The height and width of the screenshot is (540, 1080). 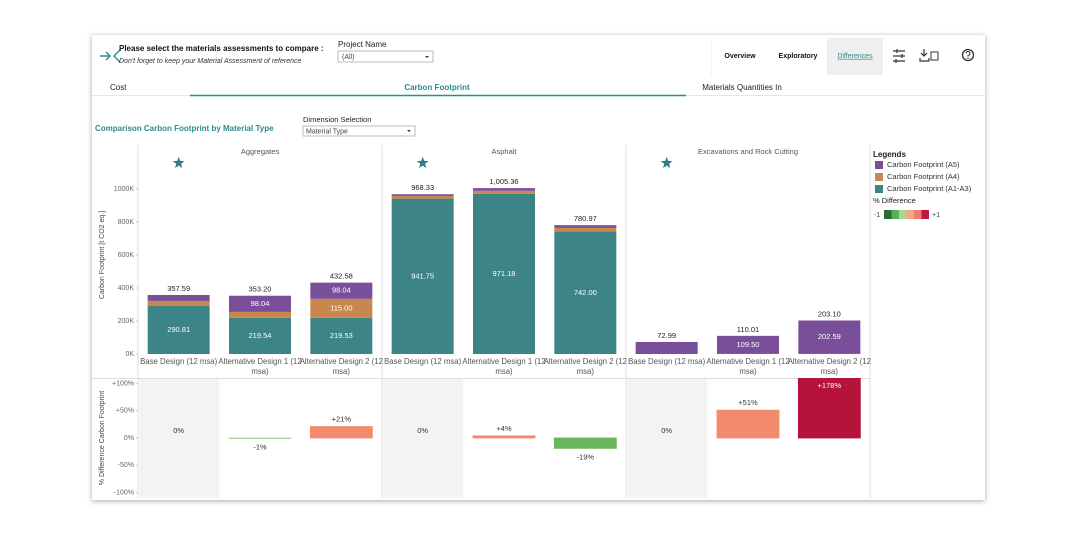 I want to click on project-label: Project Name, so click(x=362, y=44).